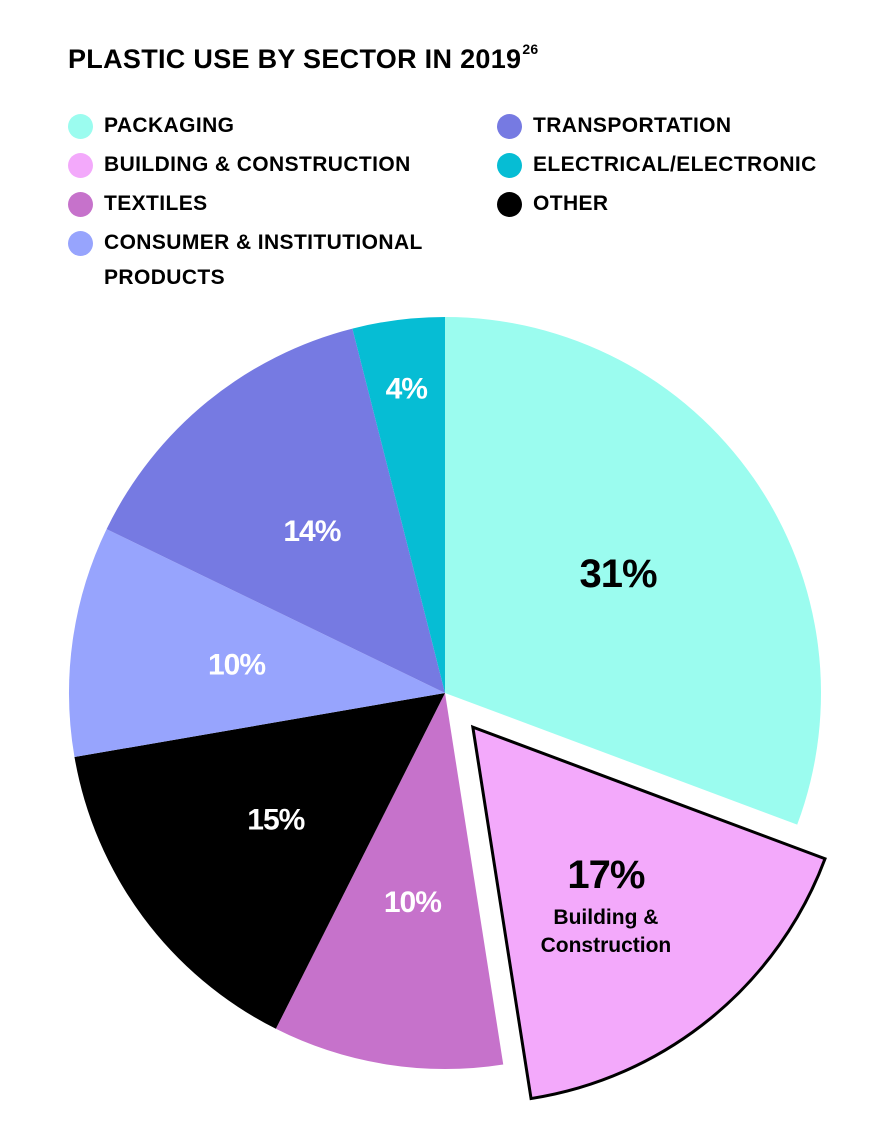  I want to click on legend-item-consumer-institutional: CONSUMER & INSTITUTIONAL PRODUCTS, so click(268, 262).